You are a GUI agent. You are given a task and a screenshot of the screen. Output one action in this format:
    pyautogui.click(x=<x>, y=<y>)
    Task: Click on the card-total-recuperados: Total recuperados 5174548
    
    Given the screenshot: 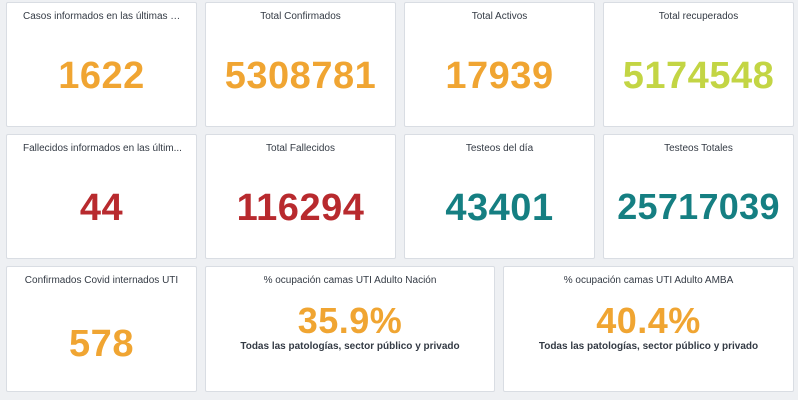 What is the action you would take?
    pyautogui.click(x=698, y=64)
    